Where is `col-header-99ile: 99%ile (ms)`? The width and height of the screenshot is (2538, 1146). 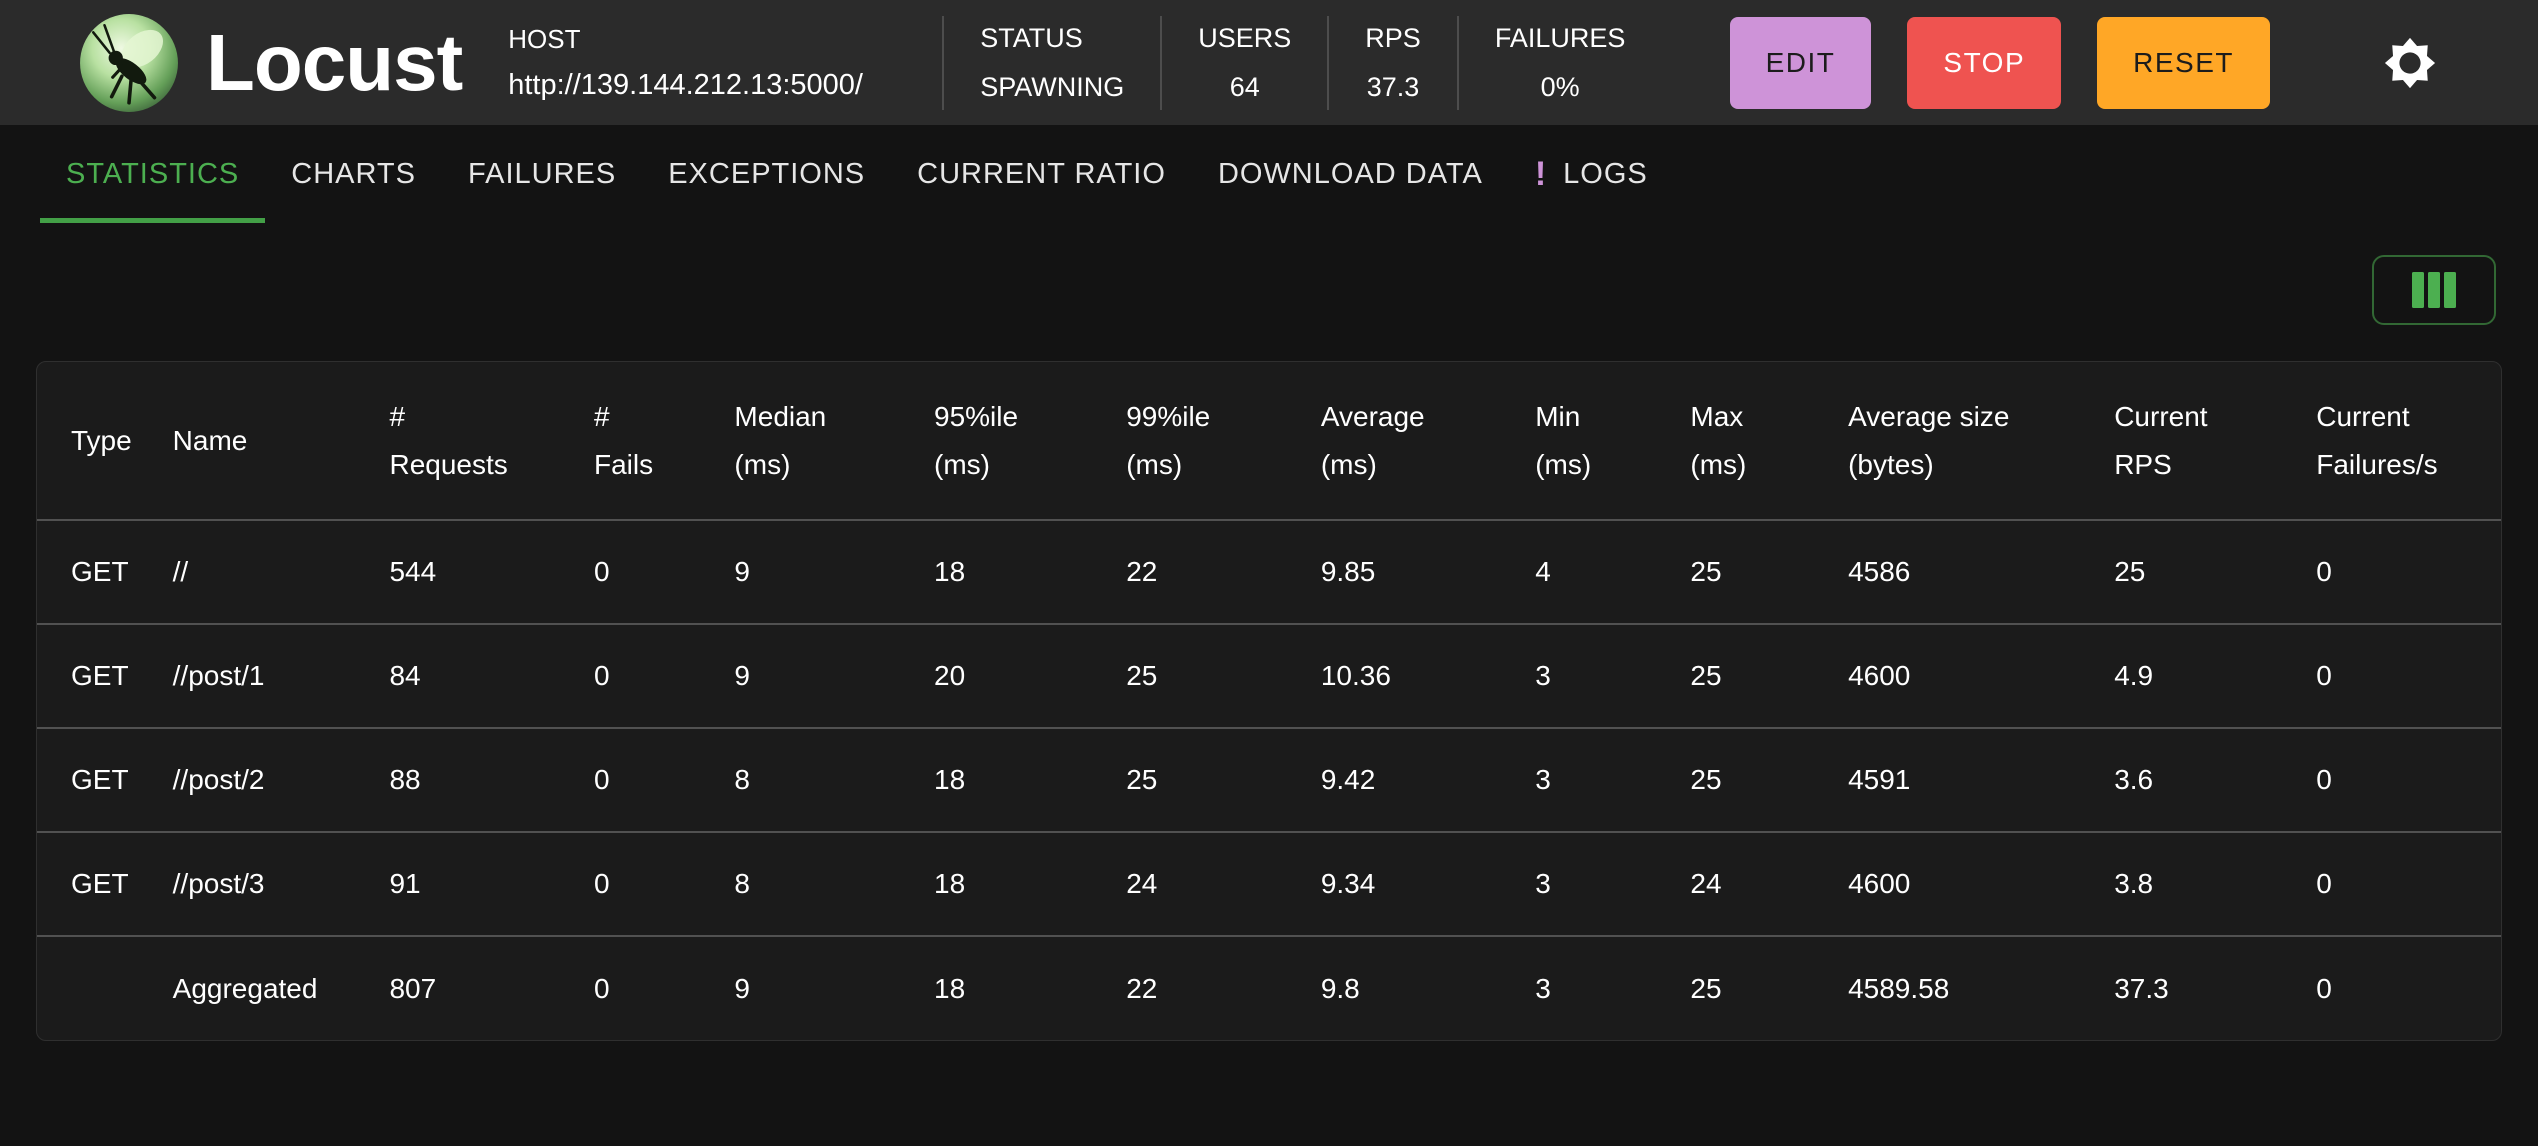
col-header-99ile: 99%ile (ms) is located at coordinates (1168, 440).